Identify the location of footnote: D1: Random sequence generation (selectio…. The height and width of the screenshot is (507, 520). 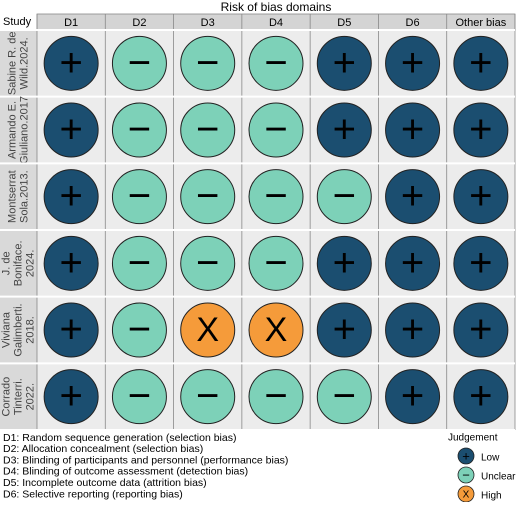
(119, 438).